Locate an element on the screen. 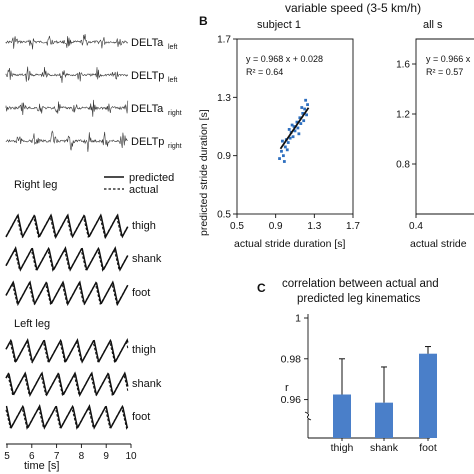 This screenshot has width=474, height=474. legend-actual-label: actual is located at coordinates (143, 190).